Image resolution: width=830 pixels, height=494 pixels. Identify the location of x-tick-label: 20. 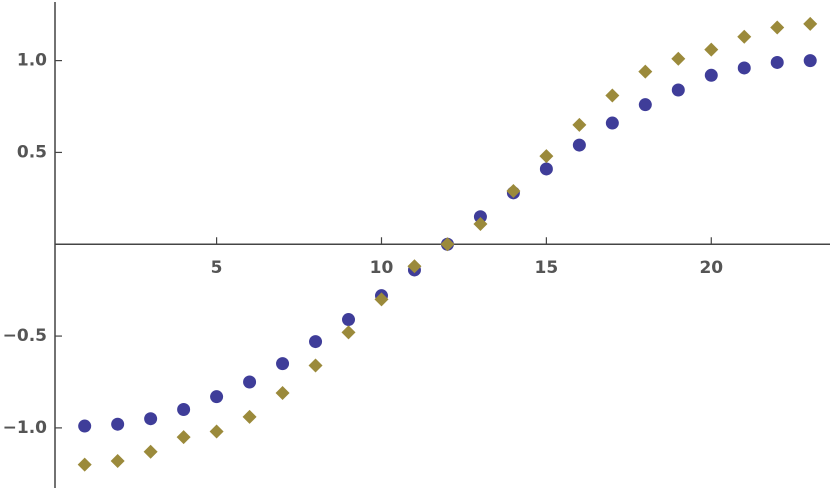
(711, 268).